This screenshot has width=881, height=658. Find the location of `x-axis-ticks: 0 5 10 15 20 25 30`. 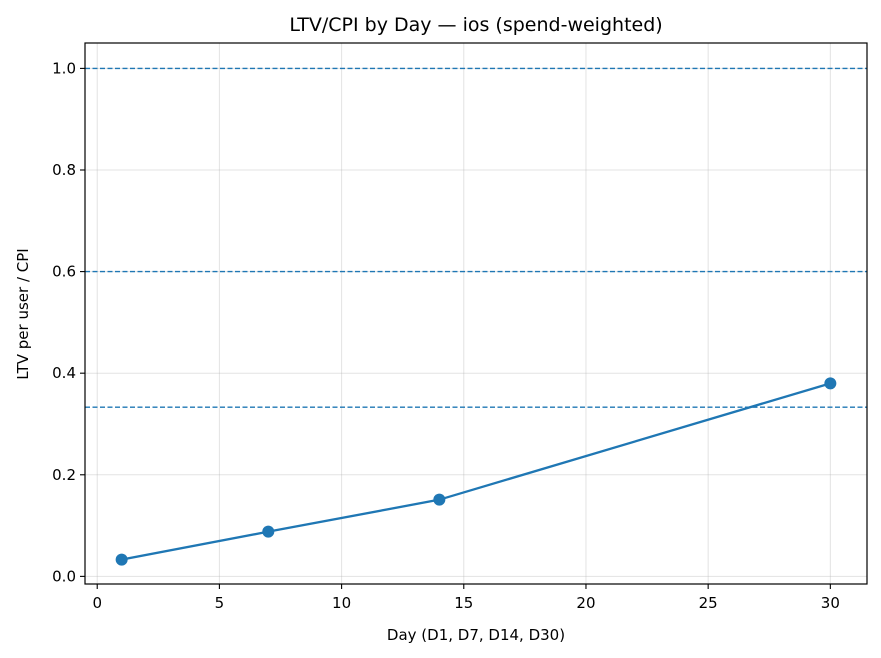

x-axis-ticks: 0 5 10 15 20 25 30 is located at coordinates (466, 598).